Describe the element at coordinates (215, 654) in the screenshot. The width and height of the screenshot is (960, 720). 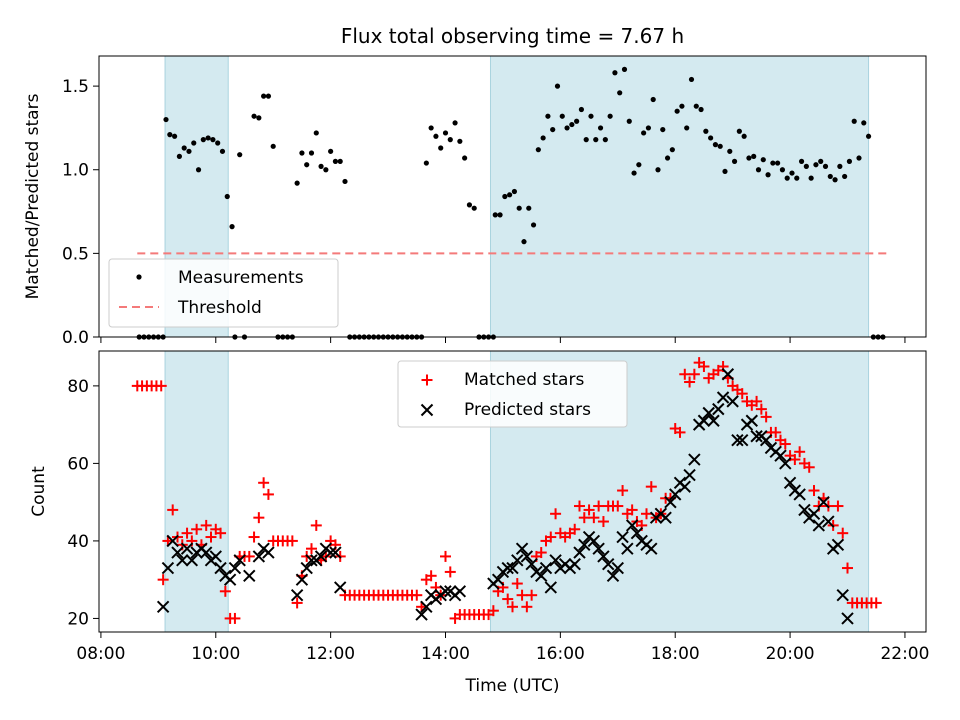
I see `bottom-x-tick-label: 10:00` at that location.